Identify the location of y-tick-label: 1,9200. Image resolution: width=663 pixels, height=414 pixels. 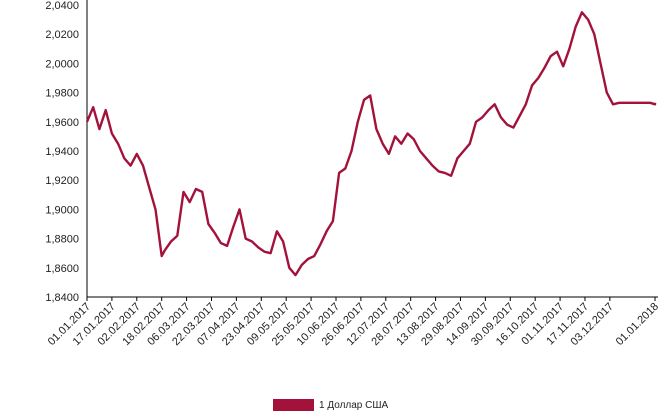
(62, 181).